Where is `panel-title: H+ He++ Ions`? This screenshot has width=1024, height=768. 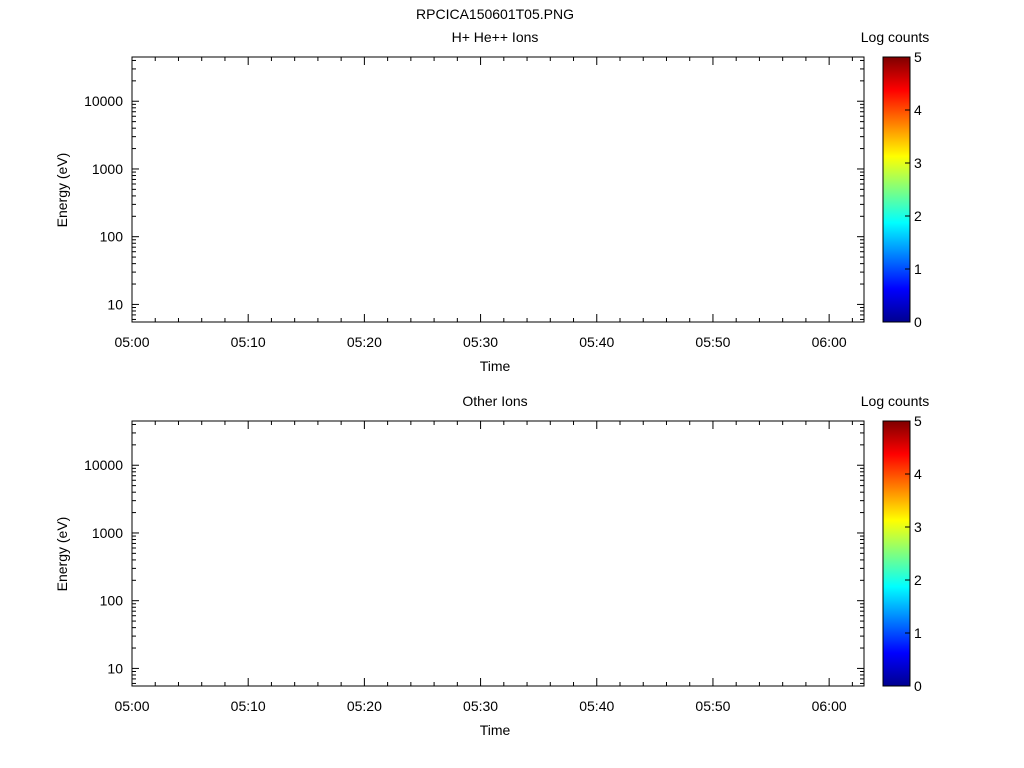 panel-title: H+ He++ Ions is located at coordinates (495, 37).